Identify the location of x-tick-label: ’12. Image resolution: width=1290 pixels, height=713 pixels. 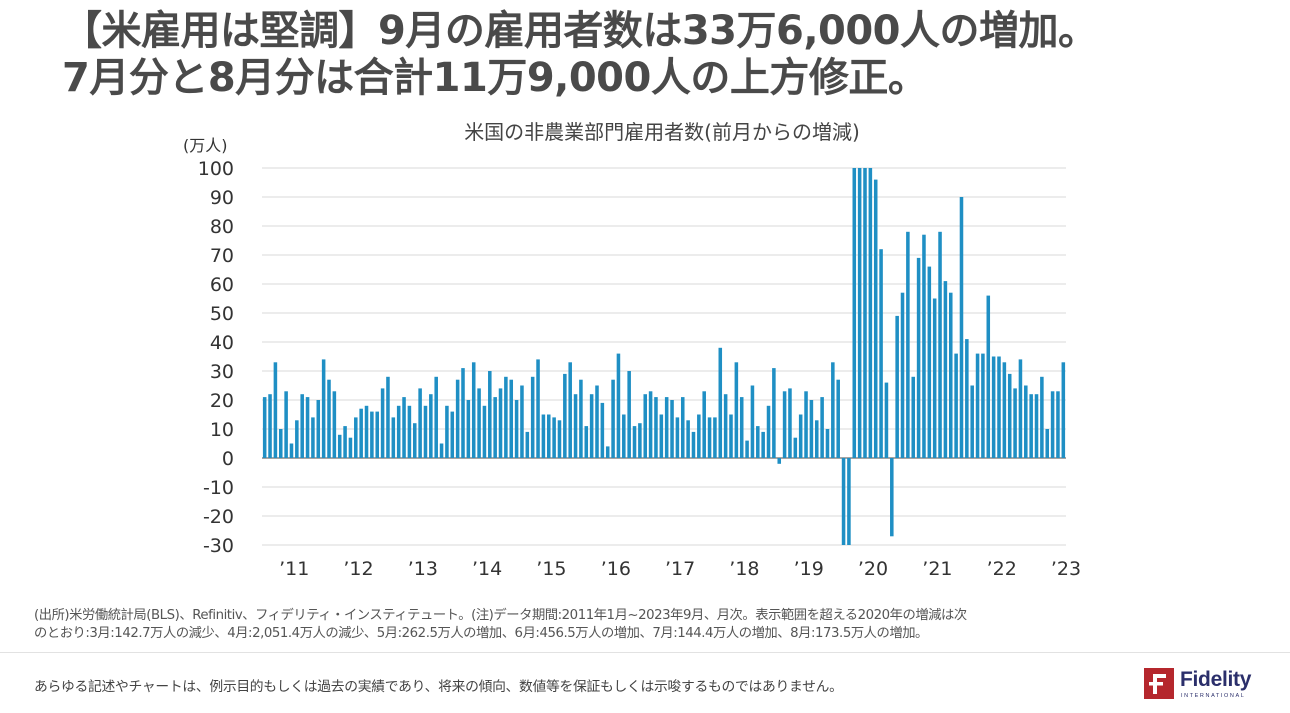
(358, 569).